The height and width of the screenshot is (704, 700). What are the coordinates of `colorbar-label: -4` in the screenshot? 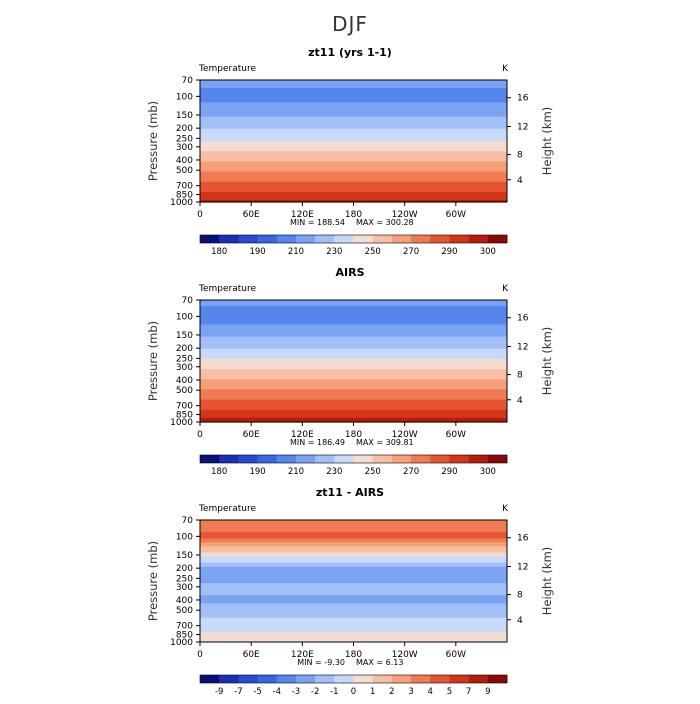 It's located at (277, 692).